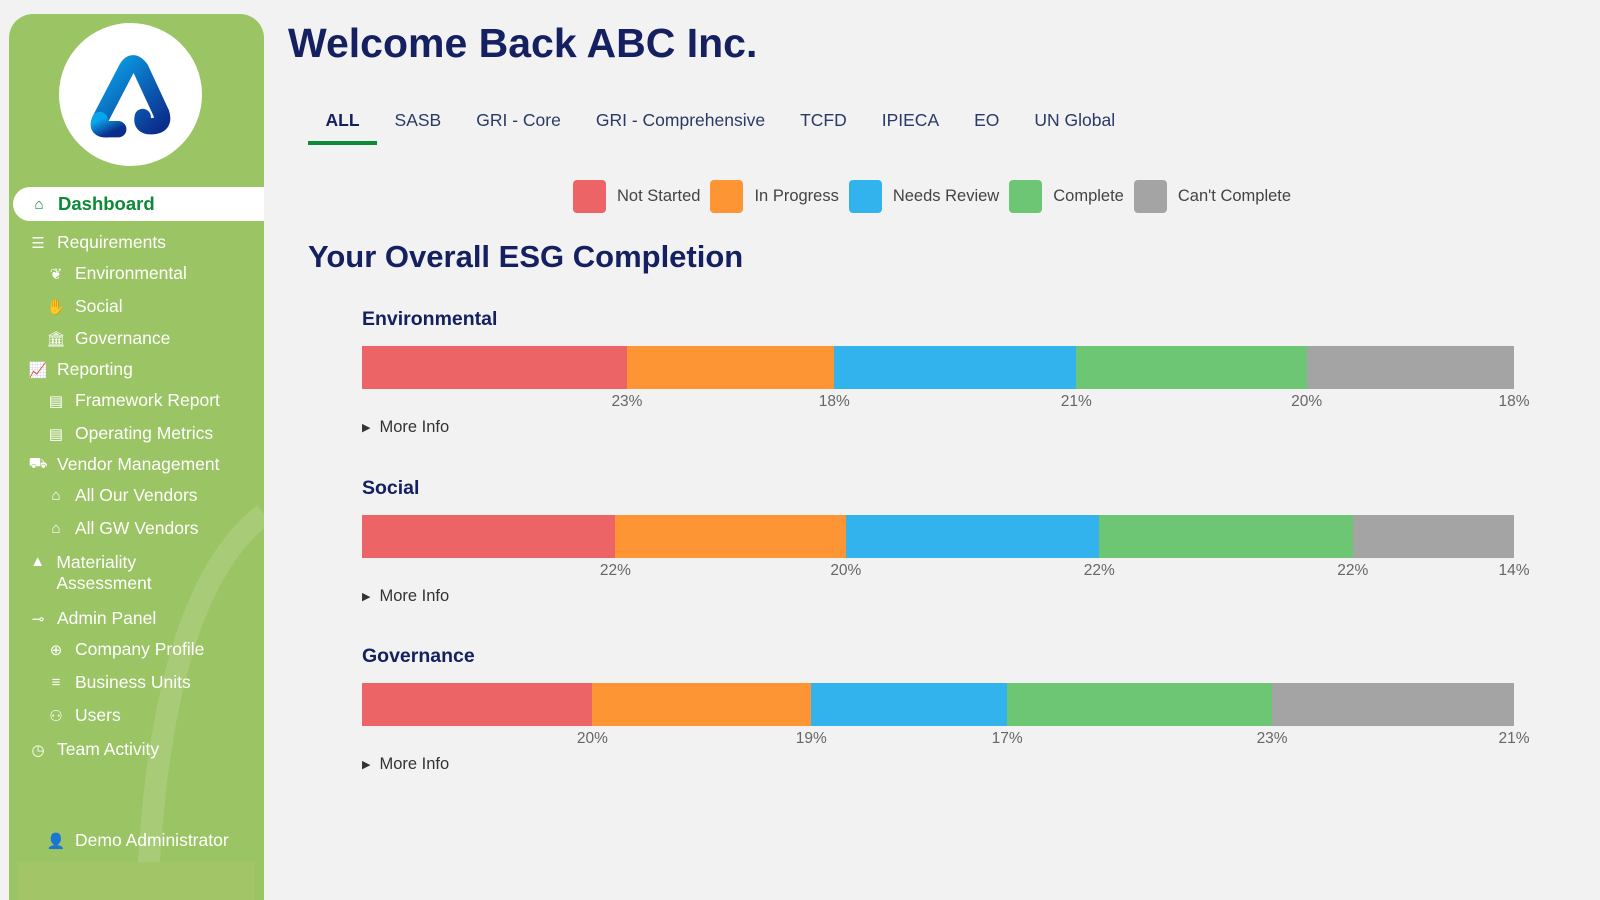 The image size is (1600, 900). I want to click on tab-all: ALL, so click(343, 125).